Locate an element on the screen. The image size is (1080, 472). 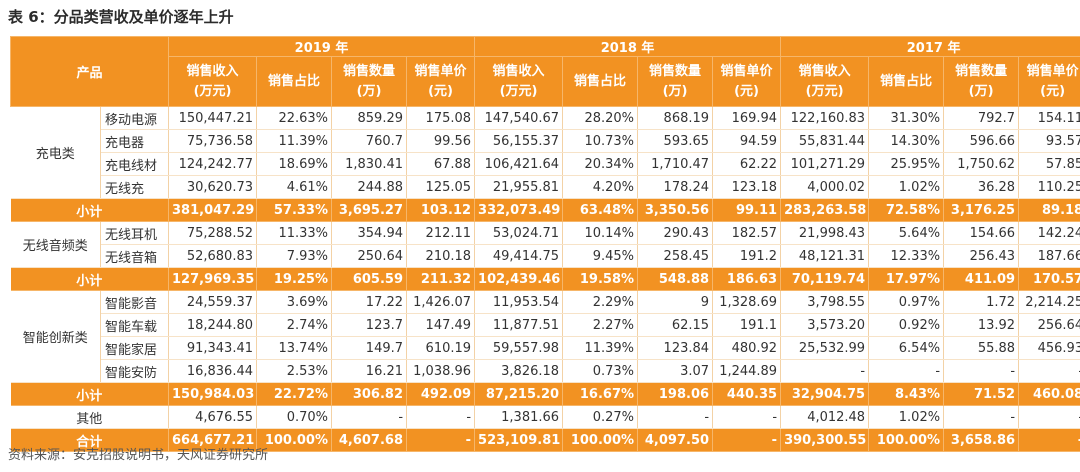
table-cell: 87,215.20 is located at coordinates (519, 394).